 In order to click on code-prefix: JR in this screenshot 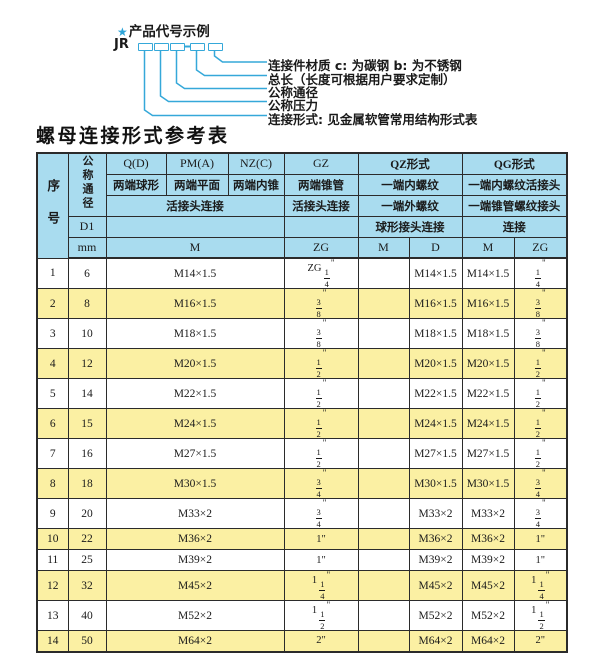, I will do `click(121, 44)`.